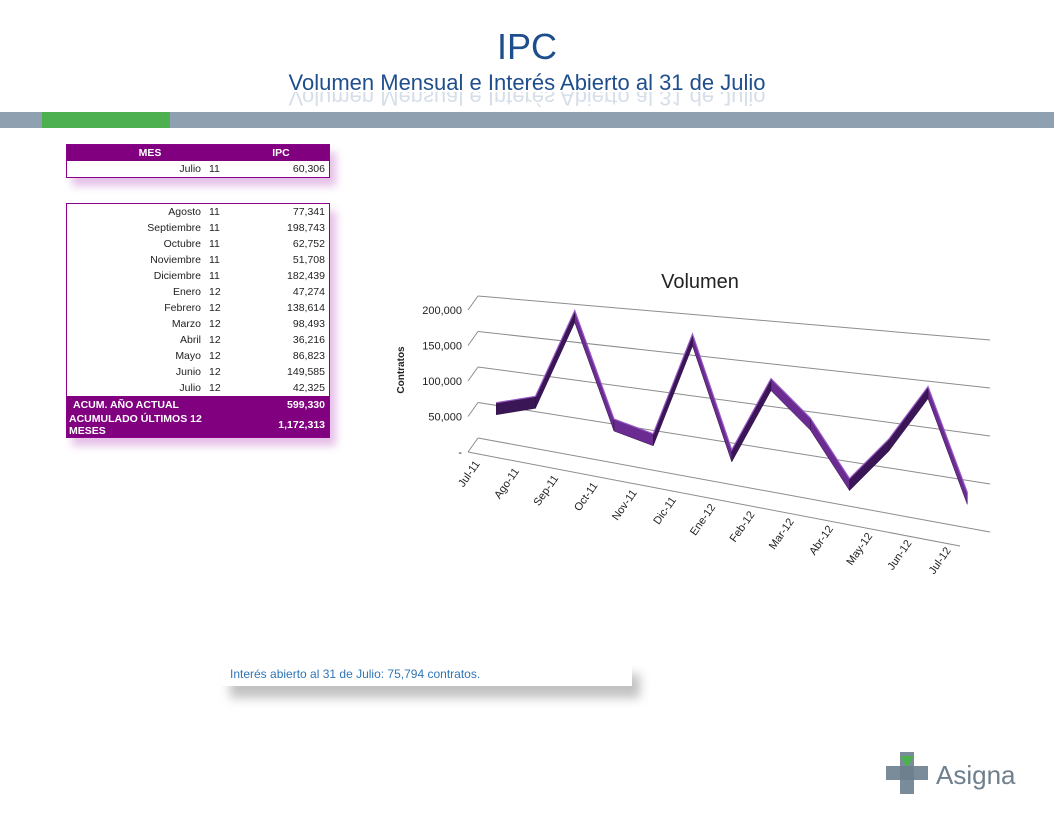  Describe the element at coordinates (442, 311) in the screenshot. I see `y-tick-label: 200,000` at that location.